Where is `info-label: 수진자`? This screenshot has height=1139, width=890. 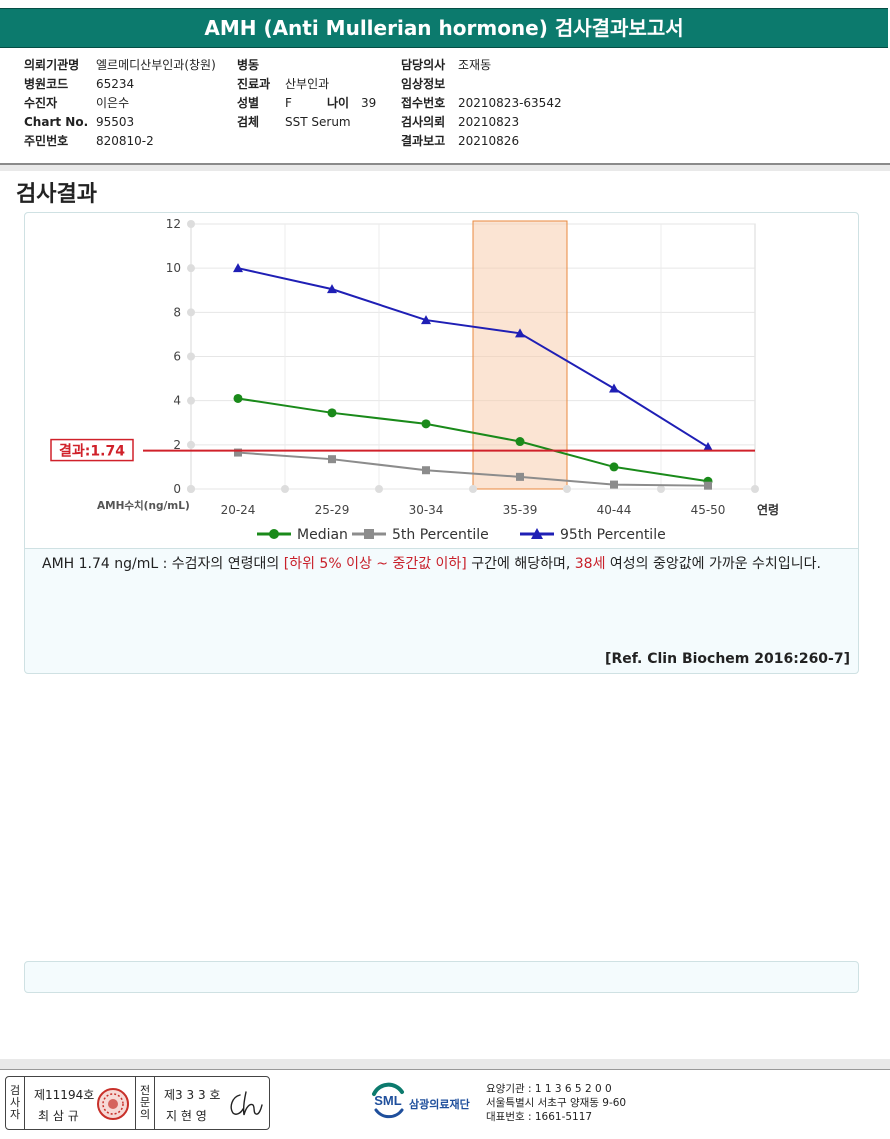 info-label: 수진자 is located at coordinates (41, 103).